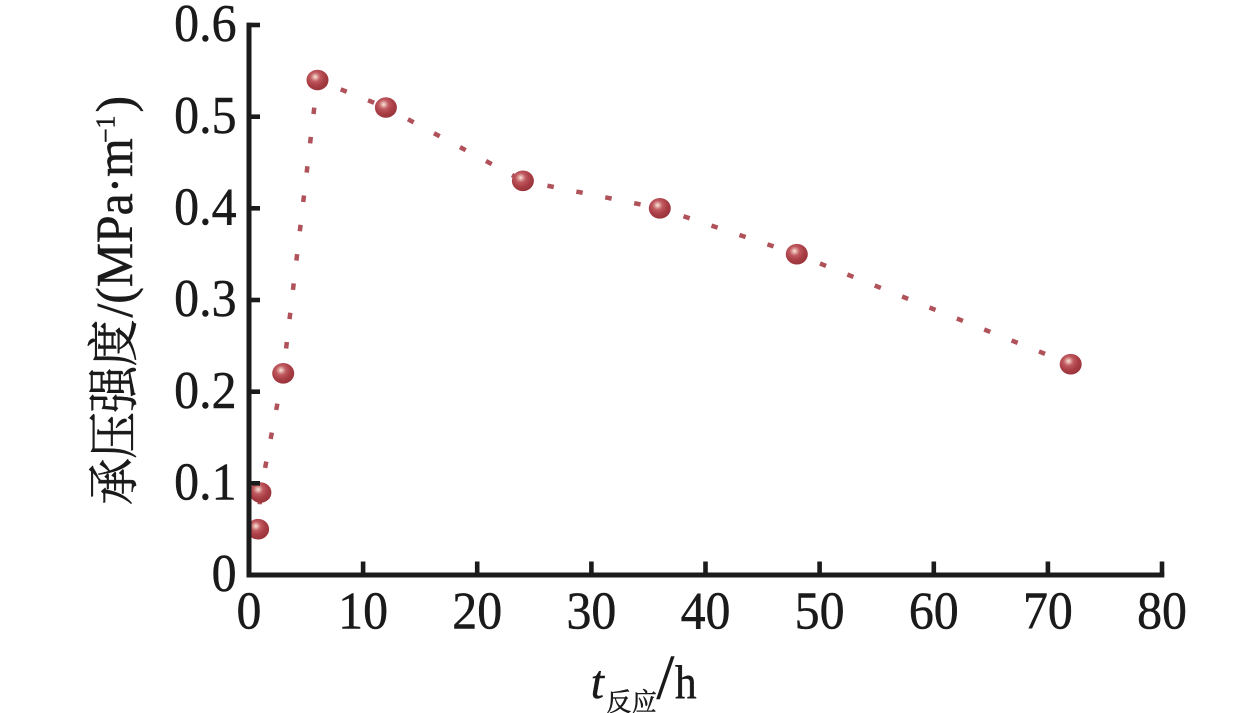 Image resolution: width=1259 pixels, height=713 pixels. Describe the element at coordinates (934, 611) in the screenshot. I see `svg-text: 60` at that location.